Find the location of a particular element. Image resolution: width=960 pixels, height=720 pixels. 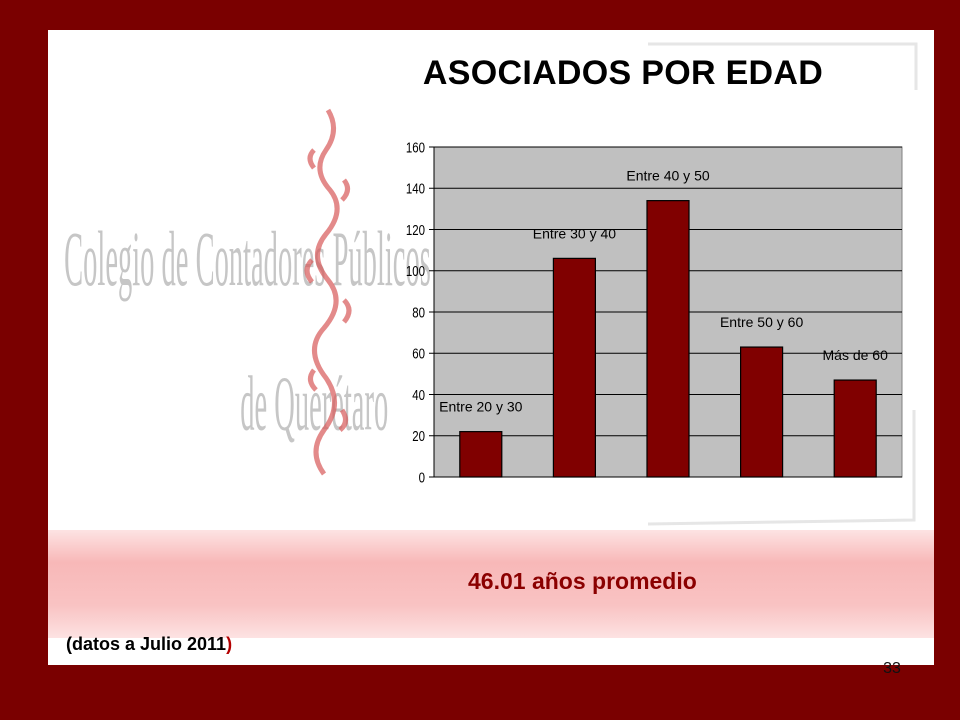

y-tick-label: 160 is located at coordinates (415, 147).